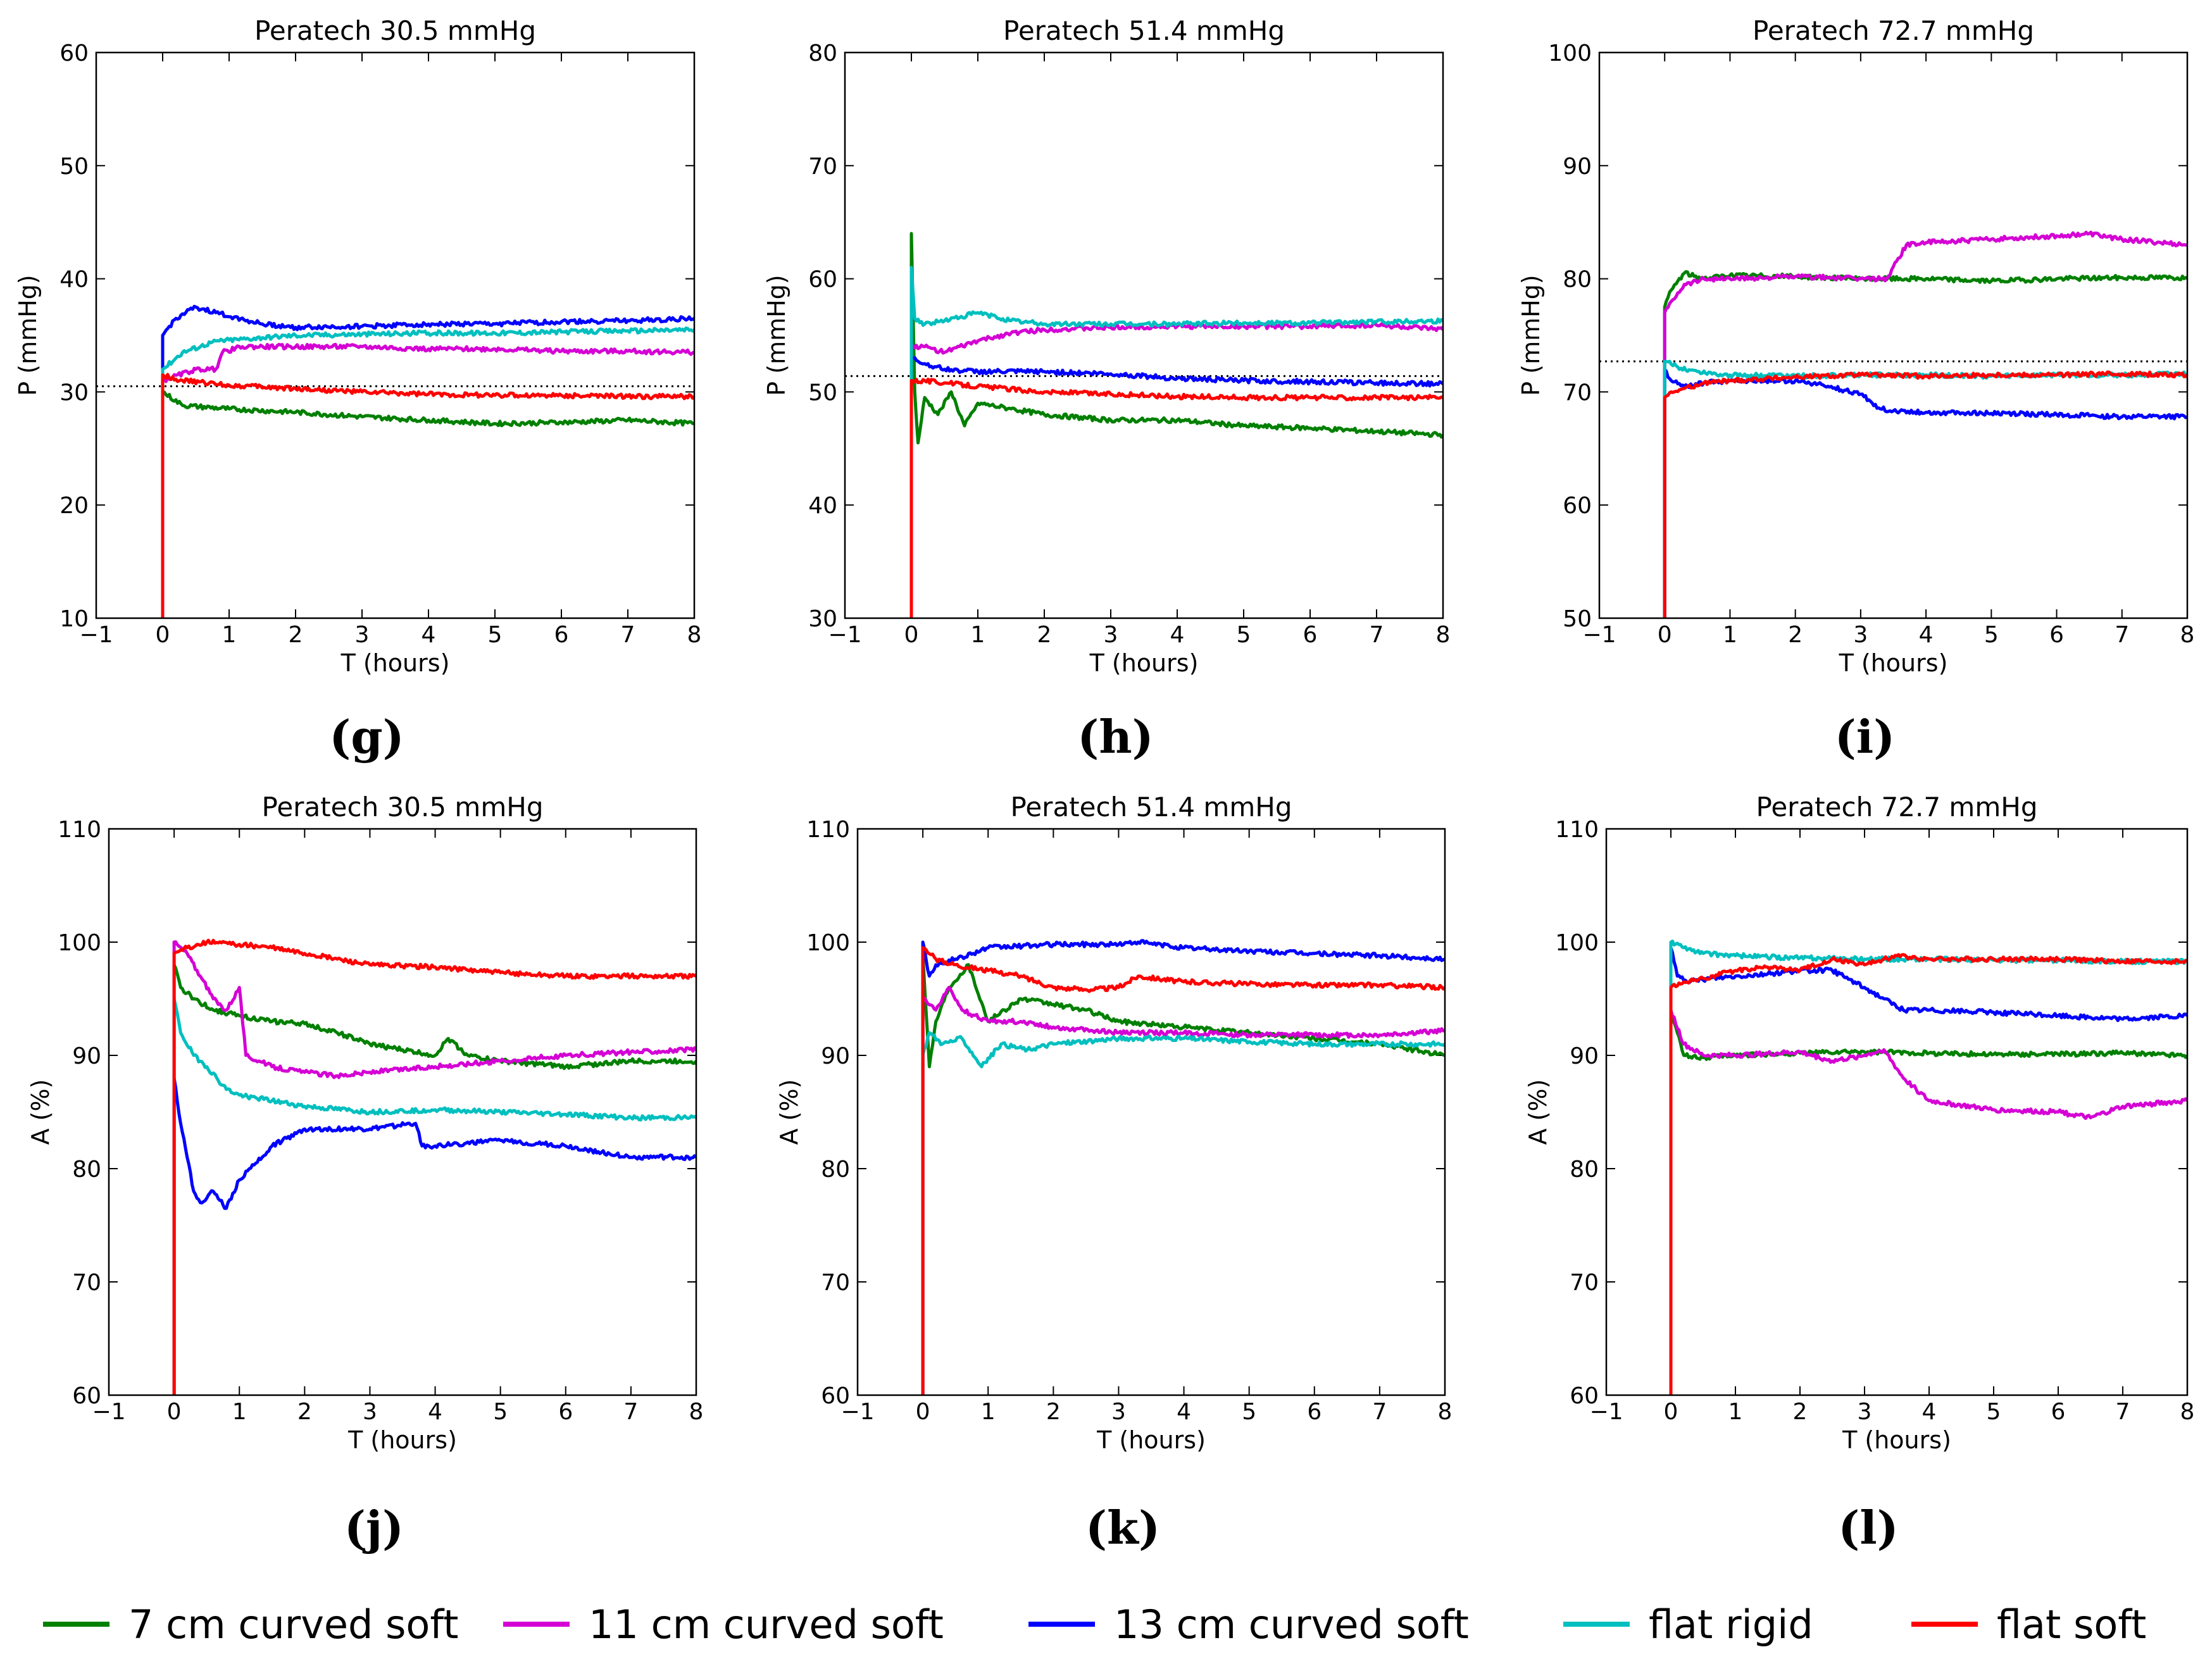 Image resolution: width=2212 pixels, height=1659 pixels. Describe the element at coordinates (2029, 1624) in the screenshot. I see `legend-item-4: flat soft` at that location.